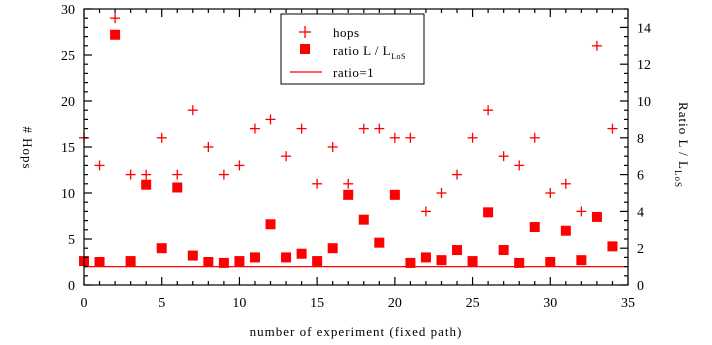 Image resolution: width=712 pixels, height=345 pixels. What do you see at coordinates (644, 65) in the screenshot?
I see `y-right-tick-label: 12` at bounding box center [644, 65].